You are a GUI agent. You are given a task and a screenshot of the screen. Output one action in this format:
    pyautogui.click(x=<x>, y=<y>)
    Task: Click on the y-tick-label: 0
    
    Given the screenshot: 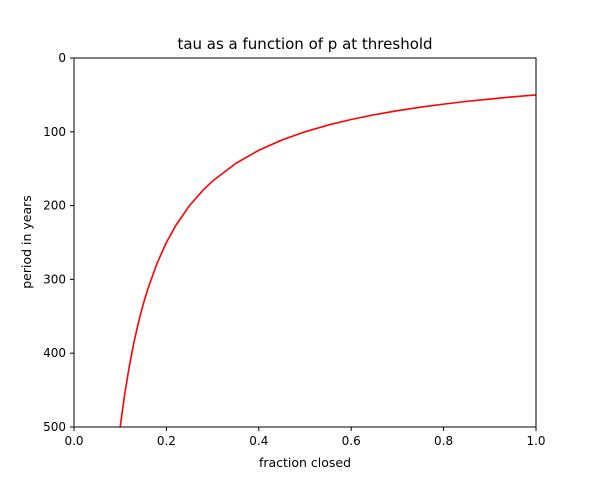 What is the action you would take?
    pyautogui.click(x=62, y=58)
    